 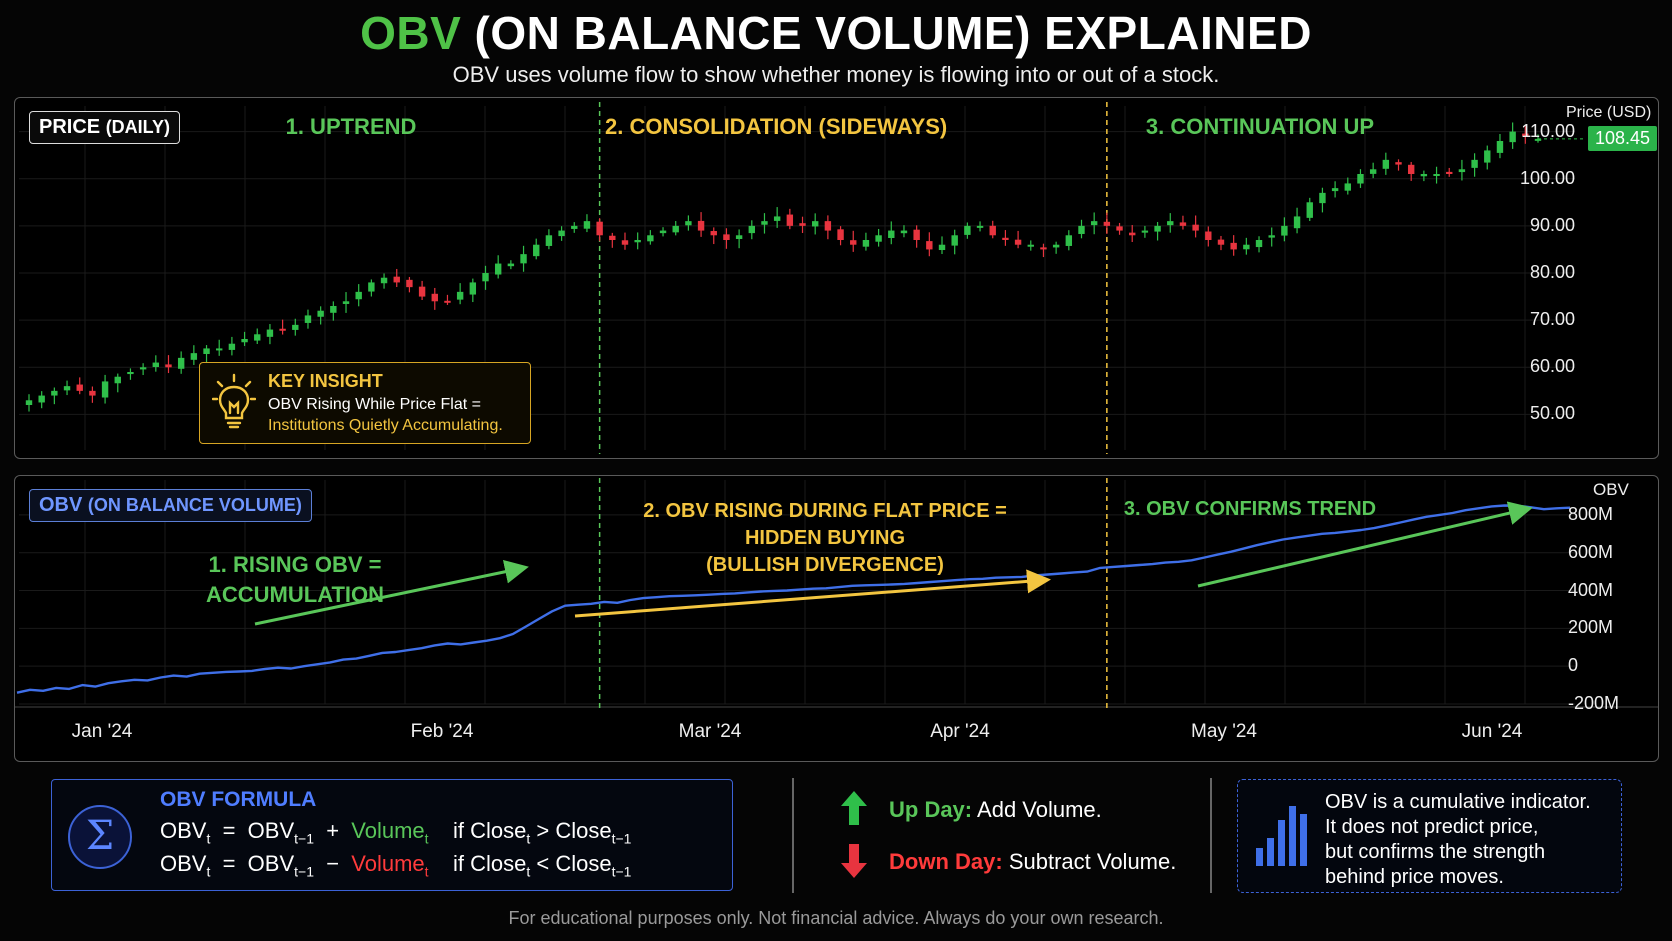 I want to click on obv-tick-label: -200M, so click(x=1594, y=703).